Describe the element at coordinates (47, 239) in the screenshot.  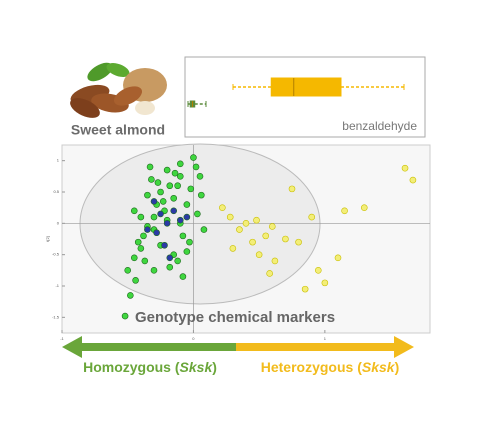
I see `y-axis-label: t[2]` at that location.